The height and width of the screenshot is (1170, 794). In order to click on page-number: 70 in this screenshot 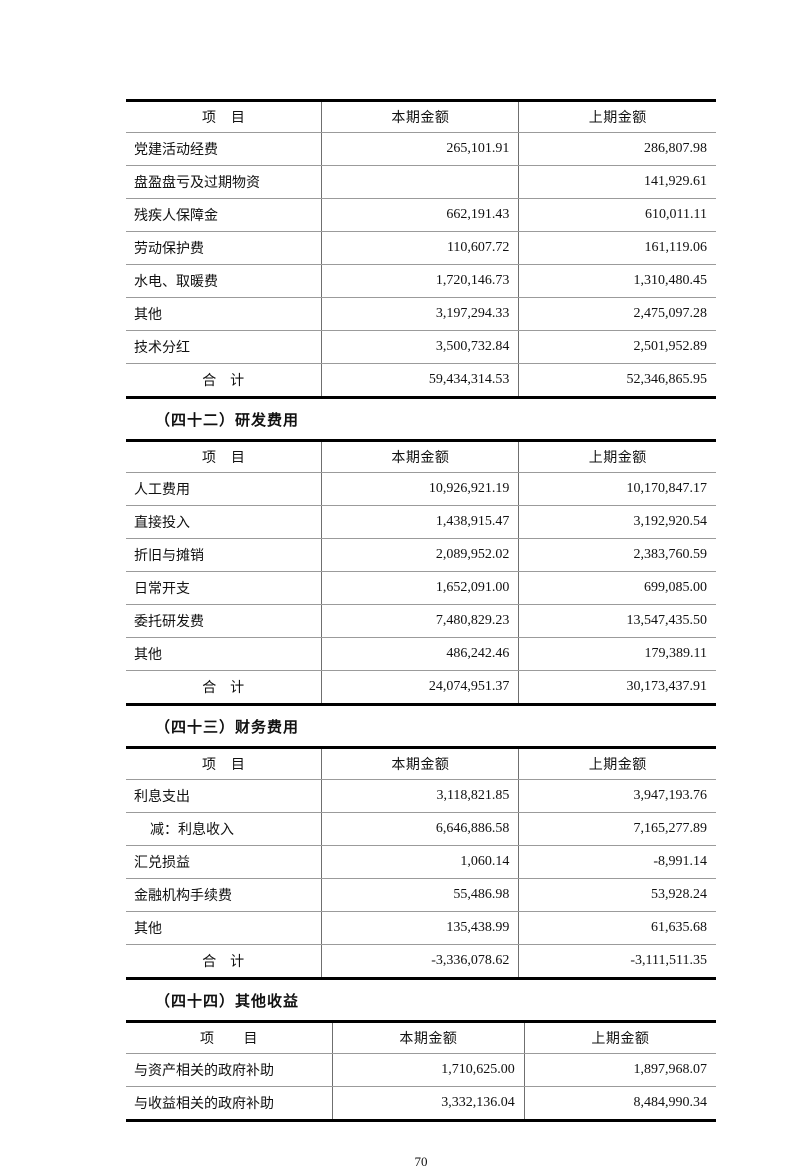, I will do `click(421, 1161)`.